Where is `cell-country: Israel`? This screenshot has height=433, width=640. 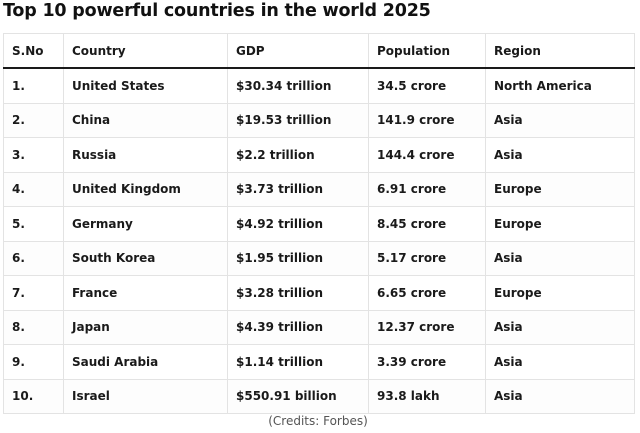 cell-country: Israel is located at coordinates (145, 396).